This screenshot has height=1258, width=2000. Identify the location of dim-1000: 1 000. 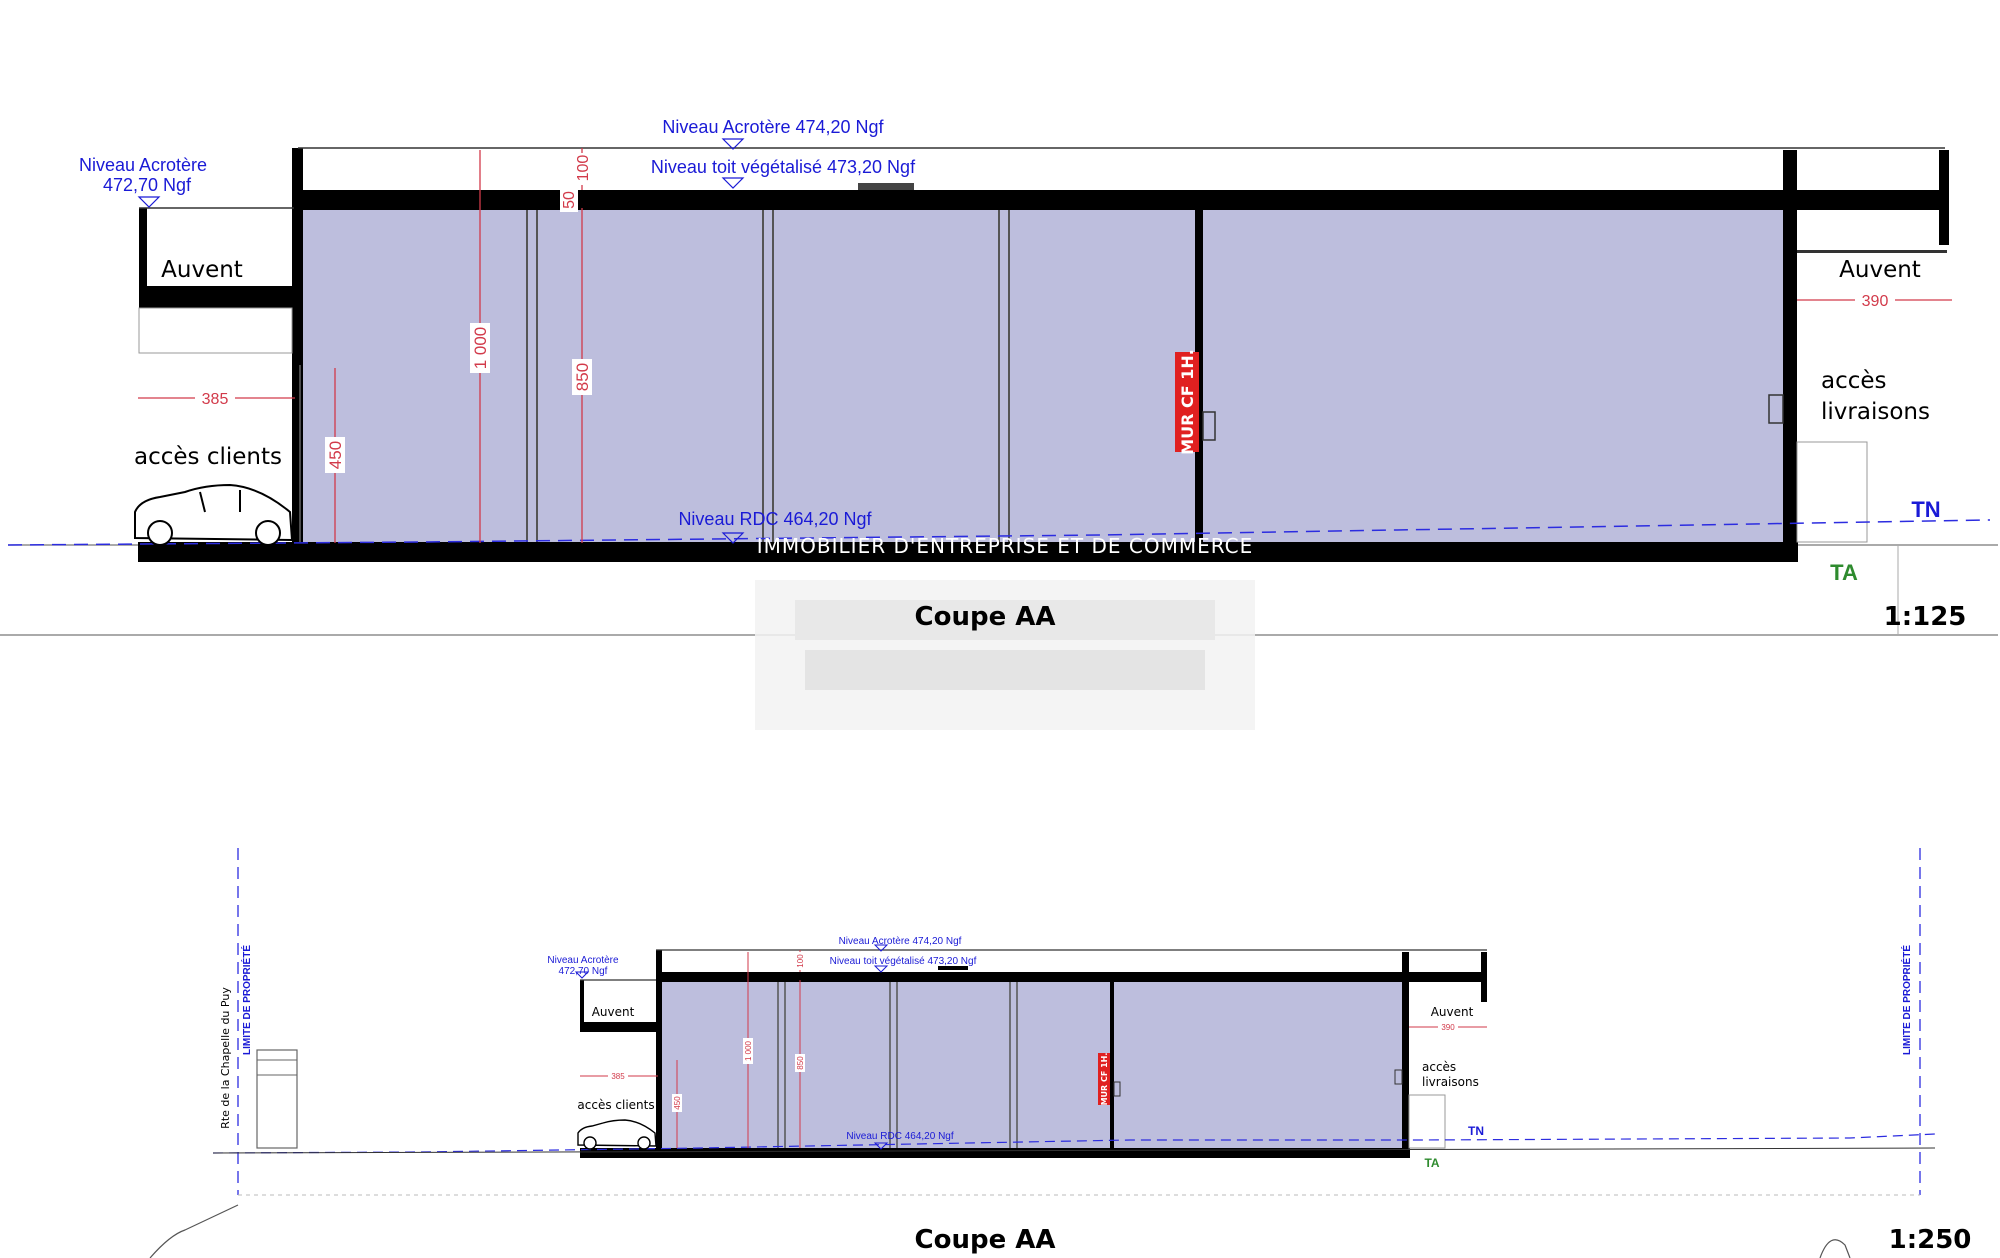
(480, 348).